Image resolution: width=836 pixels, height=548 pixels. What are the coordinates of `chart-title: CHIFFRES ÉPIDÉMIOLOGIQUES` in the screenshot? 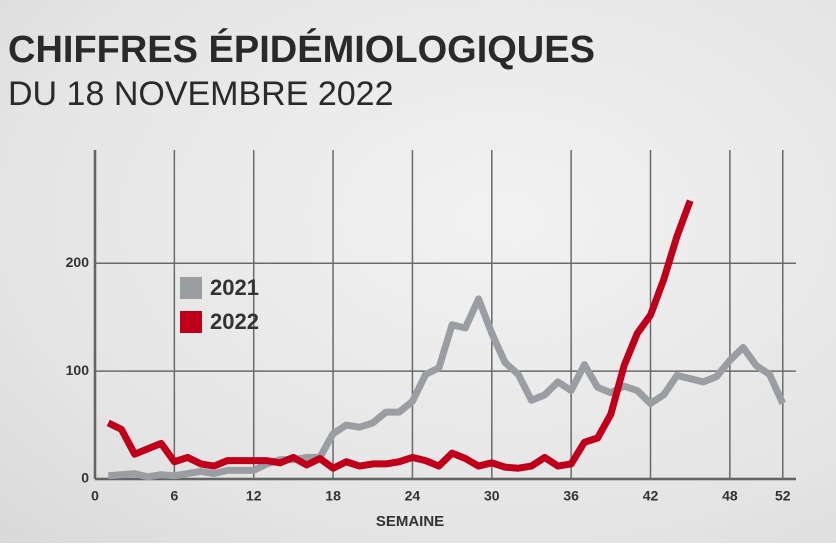 It's located at (301, 49).